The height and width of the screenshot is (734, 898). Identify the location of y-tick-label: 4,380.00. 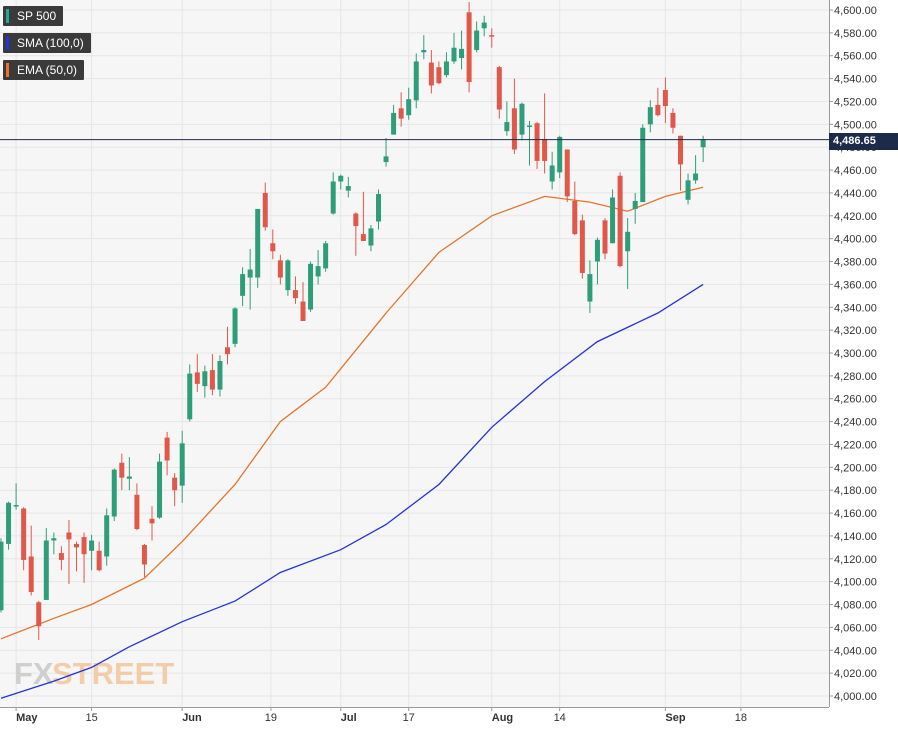
(855, 263).